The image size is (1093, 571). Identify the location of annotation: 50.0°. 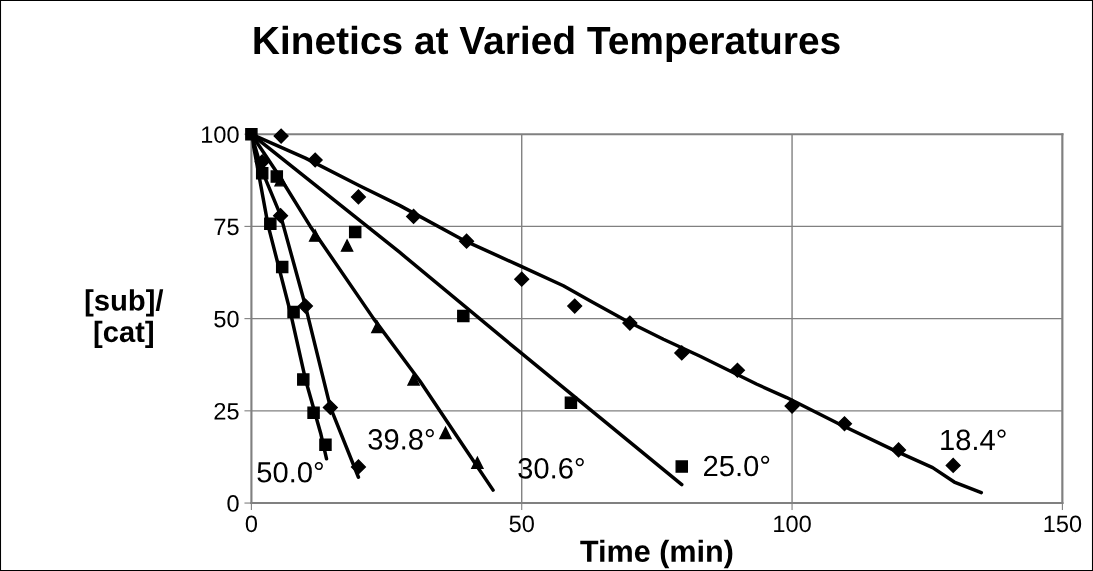
(290, 472).